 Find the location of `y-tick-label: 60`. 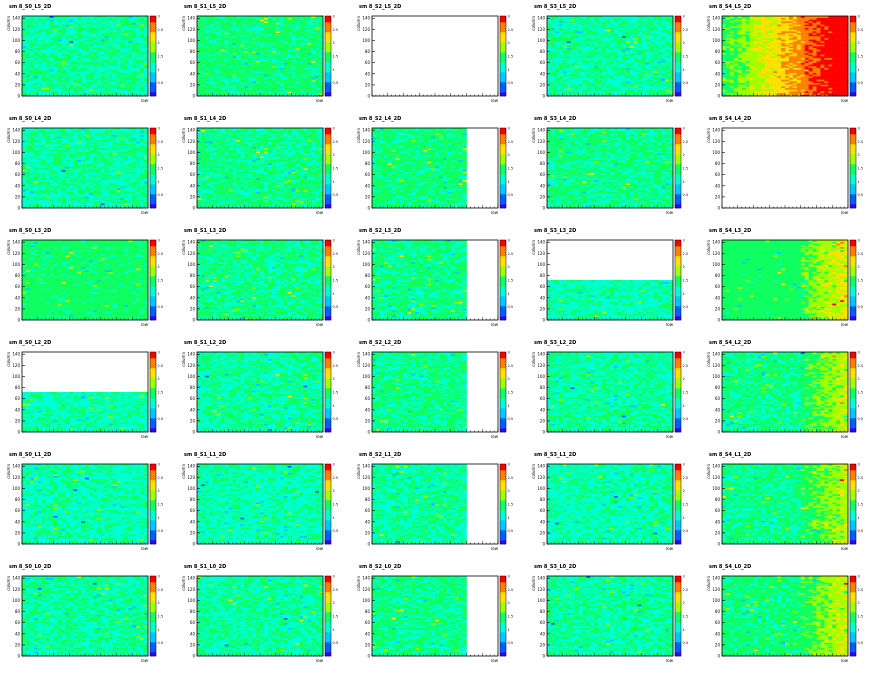

y-tick-label: 60 is located at coordinates (543, 62).